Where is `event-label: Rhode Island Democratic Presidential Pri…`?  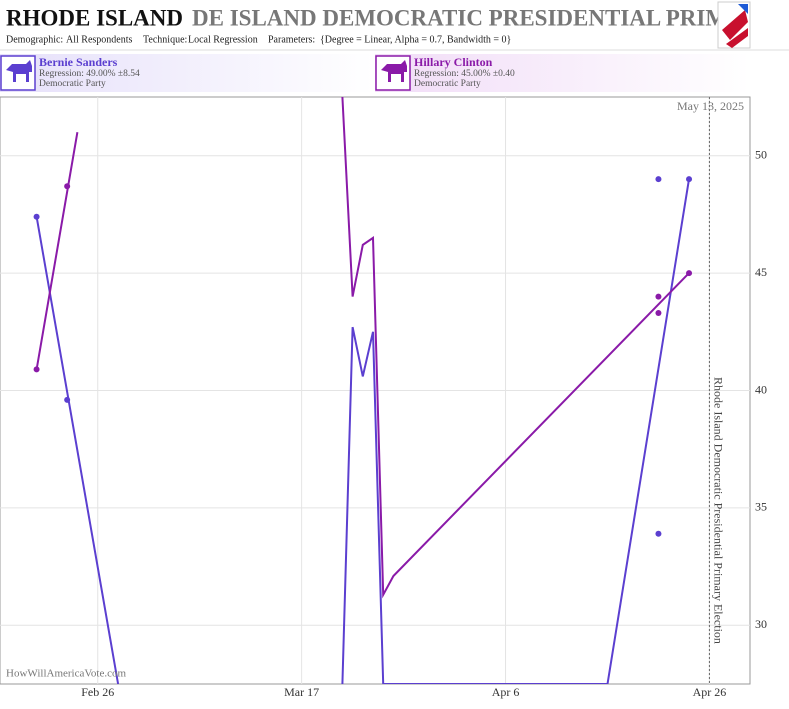 event-label: Rhode Island Democratic Presidential Pri… is located at coordinates (719, 510).